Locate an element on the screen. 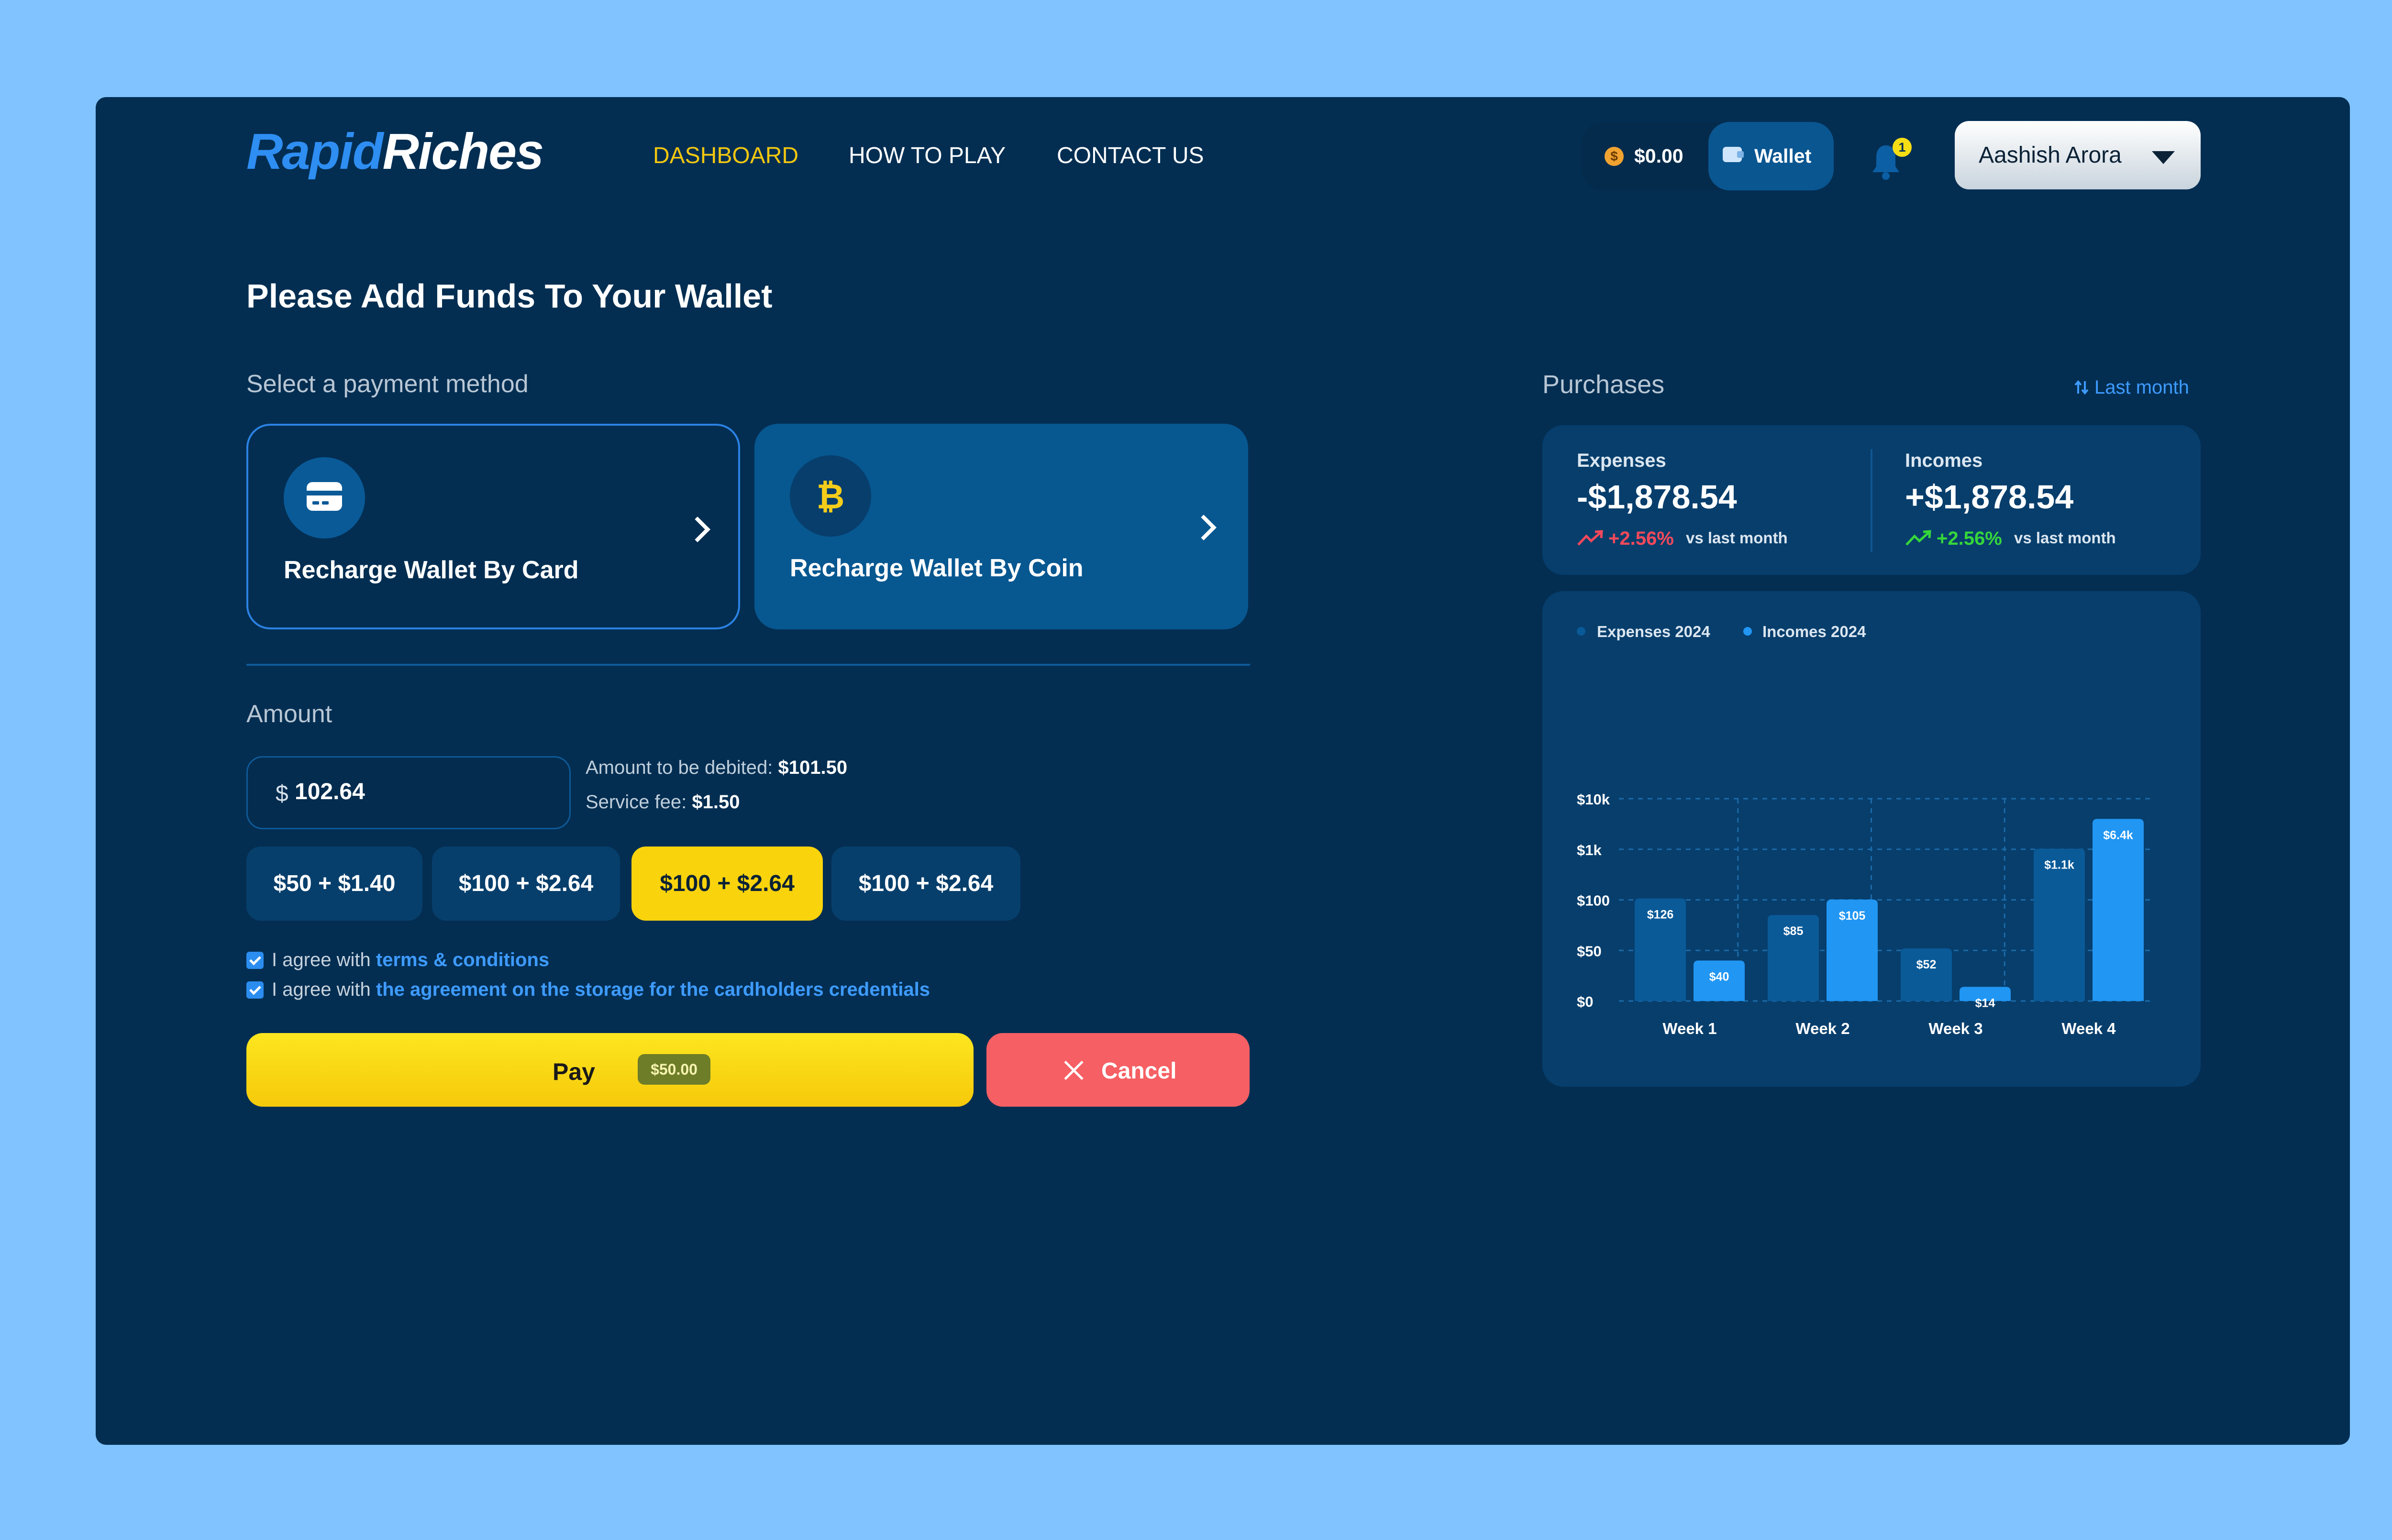 The image size is (2392, 1540). bar-value-label: $85 is located at coordinates (1794, 931).